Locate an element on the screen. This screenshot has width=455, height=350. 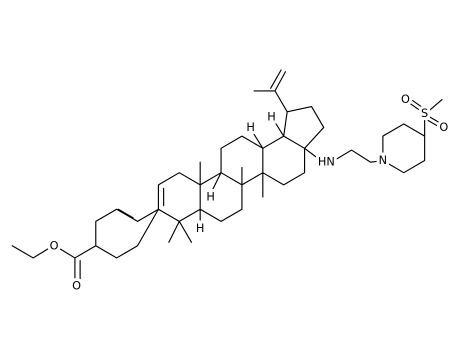
atom-label: HN is located at coordinates (326, 162).